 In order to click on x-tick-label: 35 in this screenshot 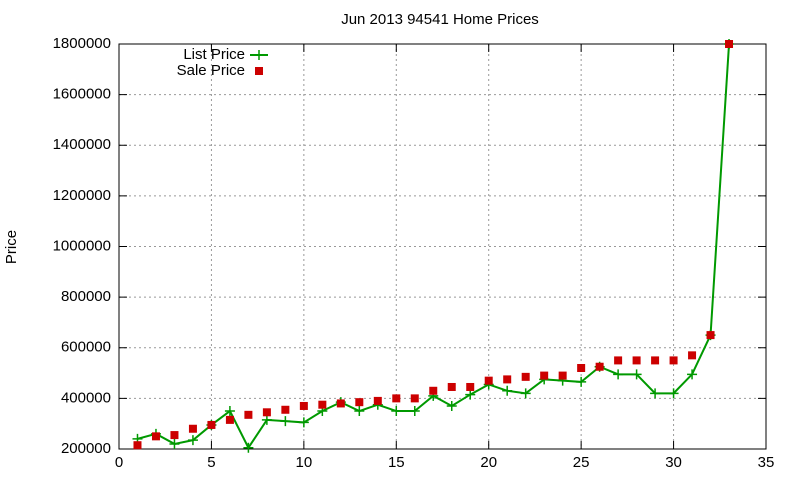, I will do `click(766, 462)`.